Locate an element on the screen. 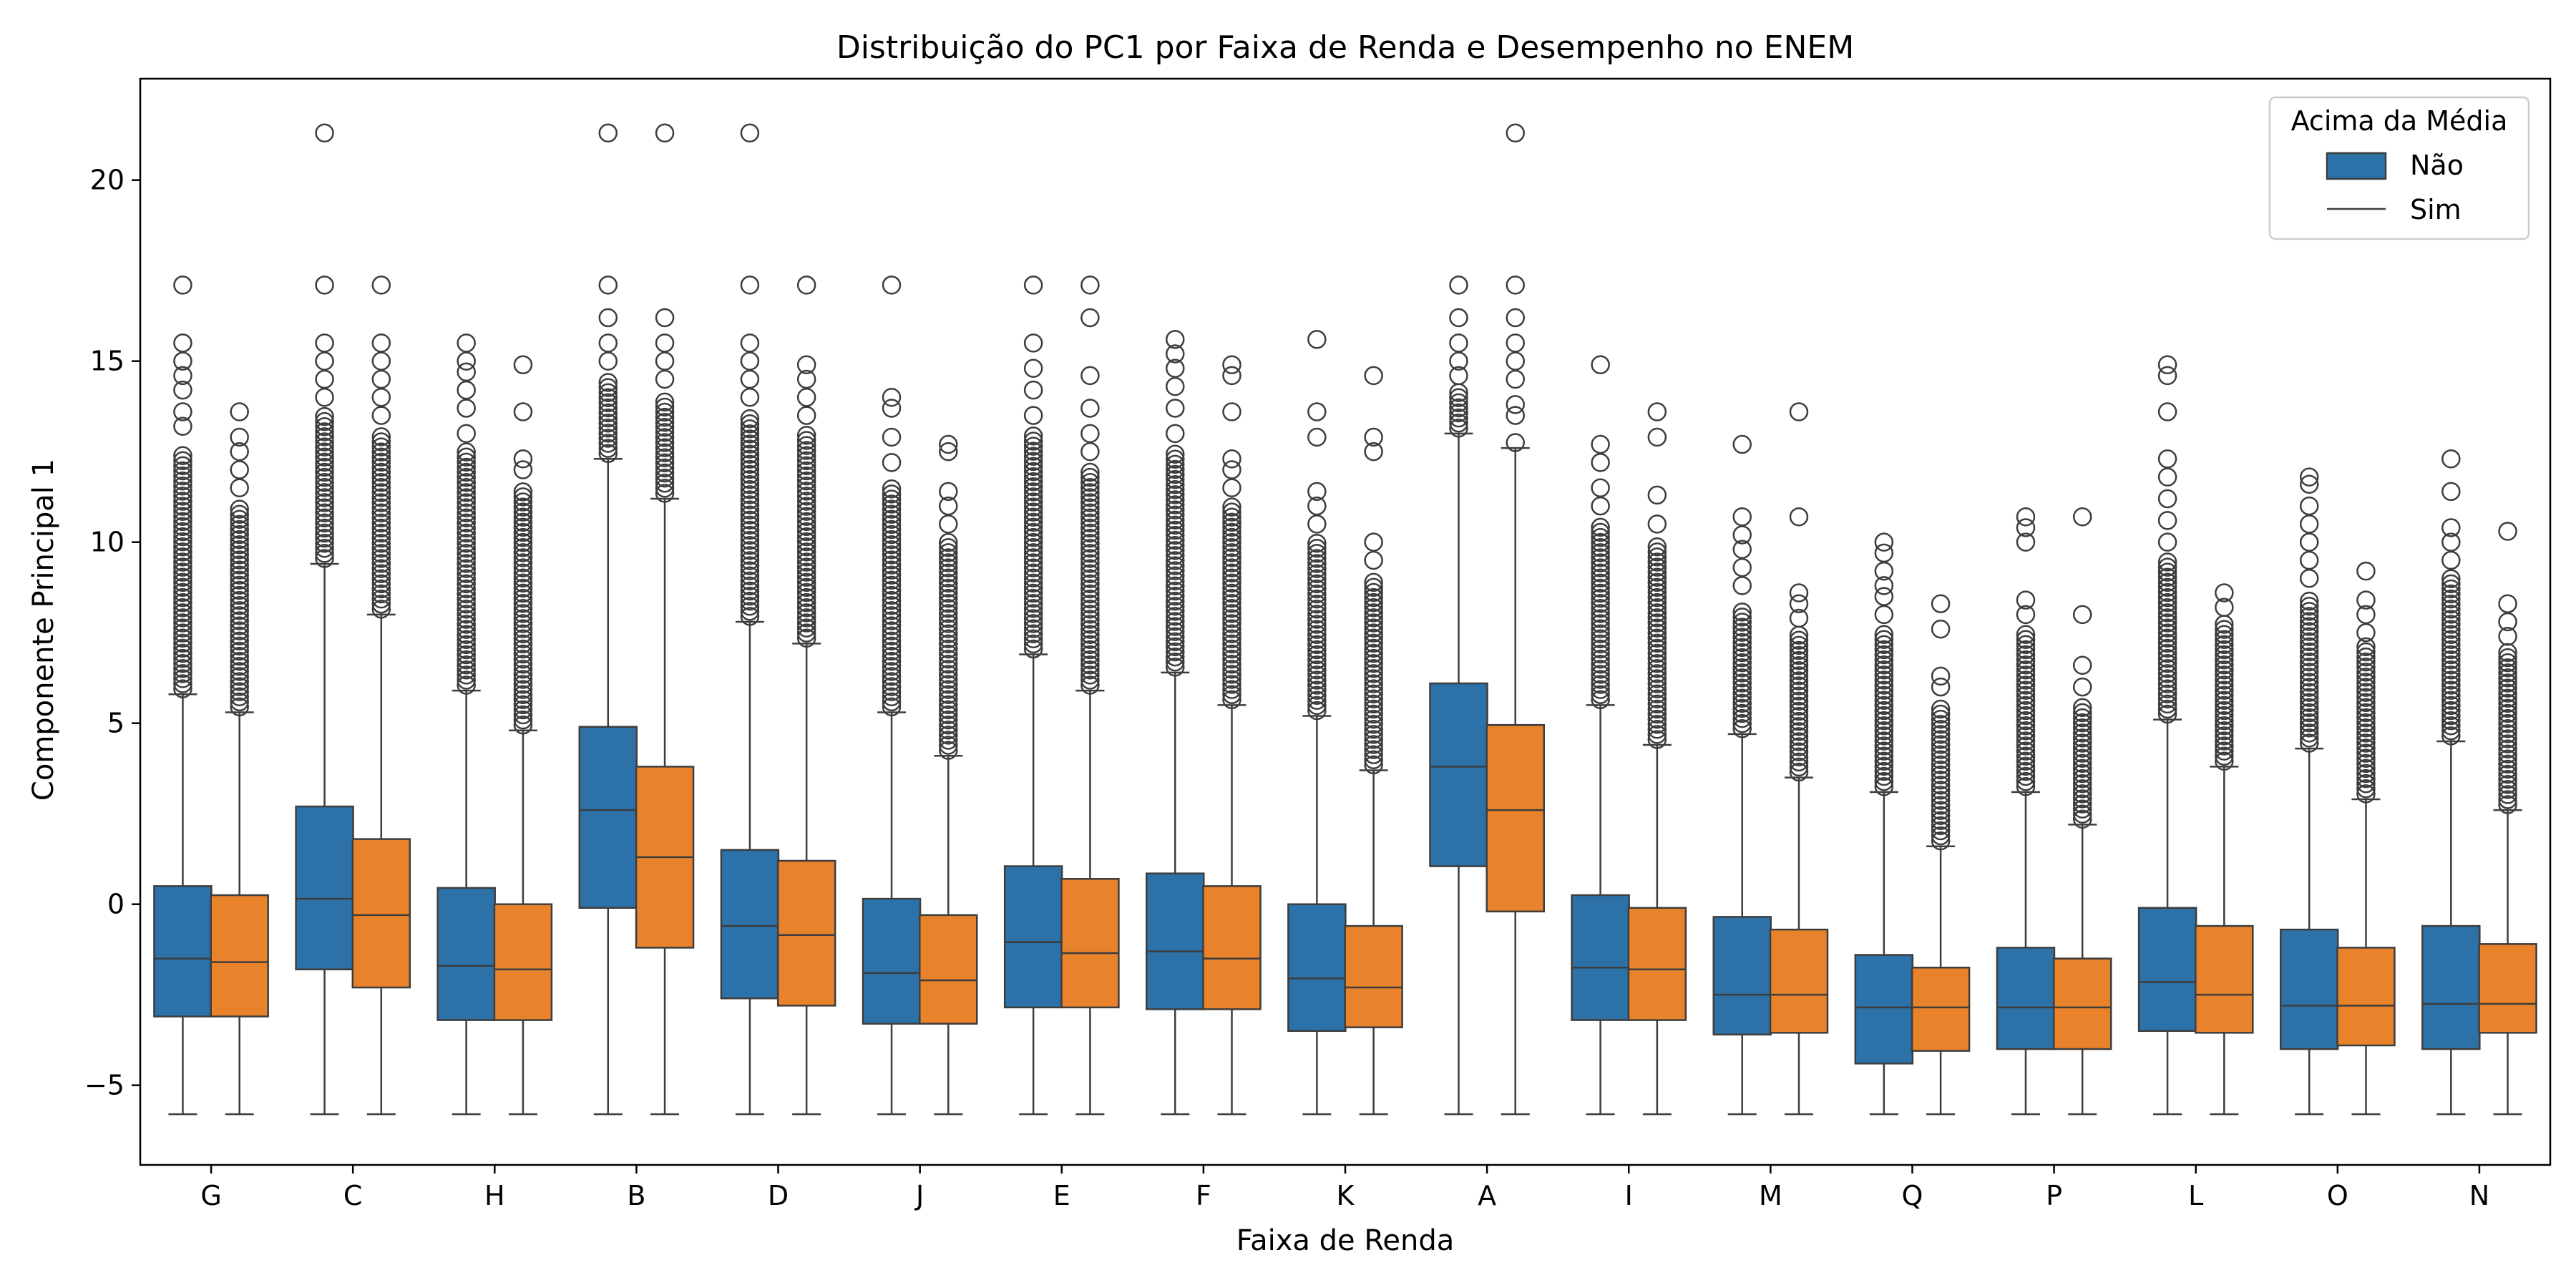  box-Sim-F is located at coordinates (1232, 735).